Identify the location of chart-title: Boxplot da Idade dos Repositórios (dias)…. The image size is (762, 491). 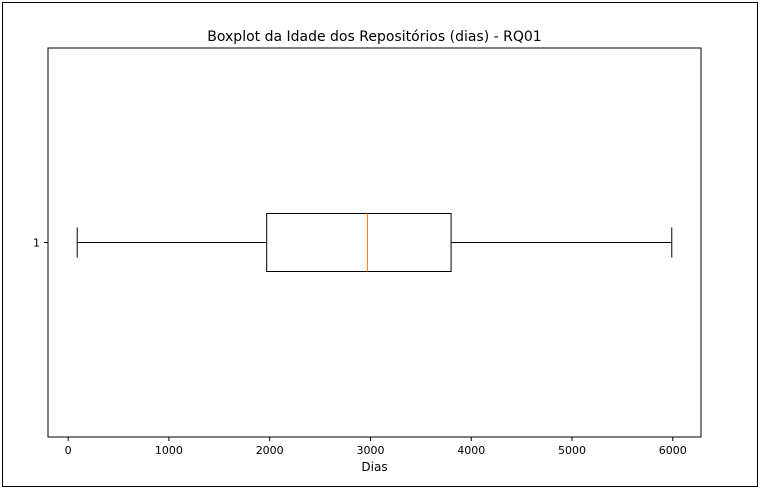
(374, 37).